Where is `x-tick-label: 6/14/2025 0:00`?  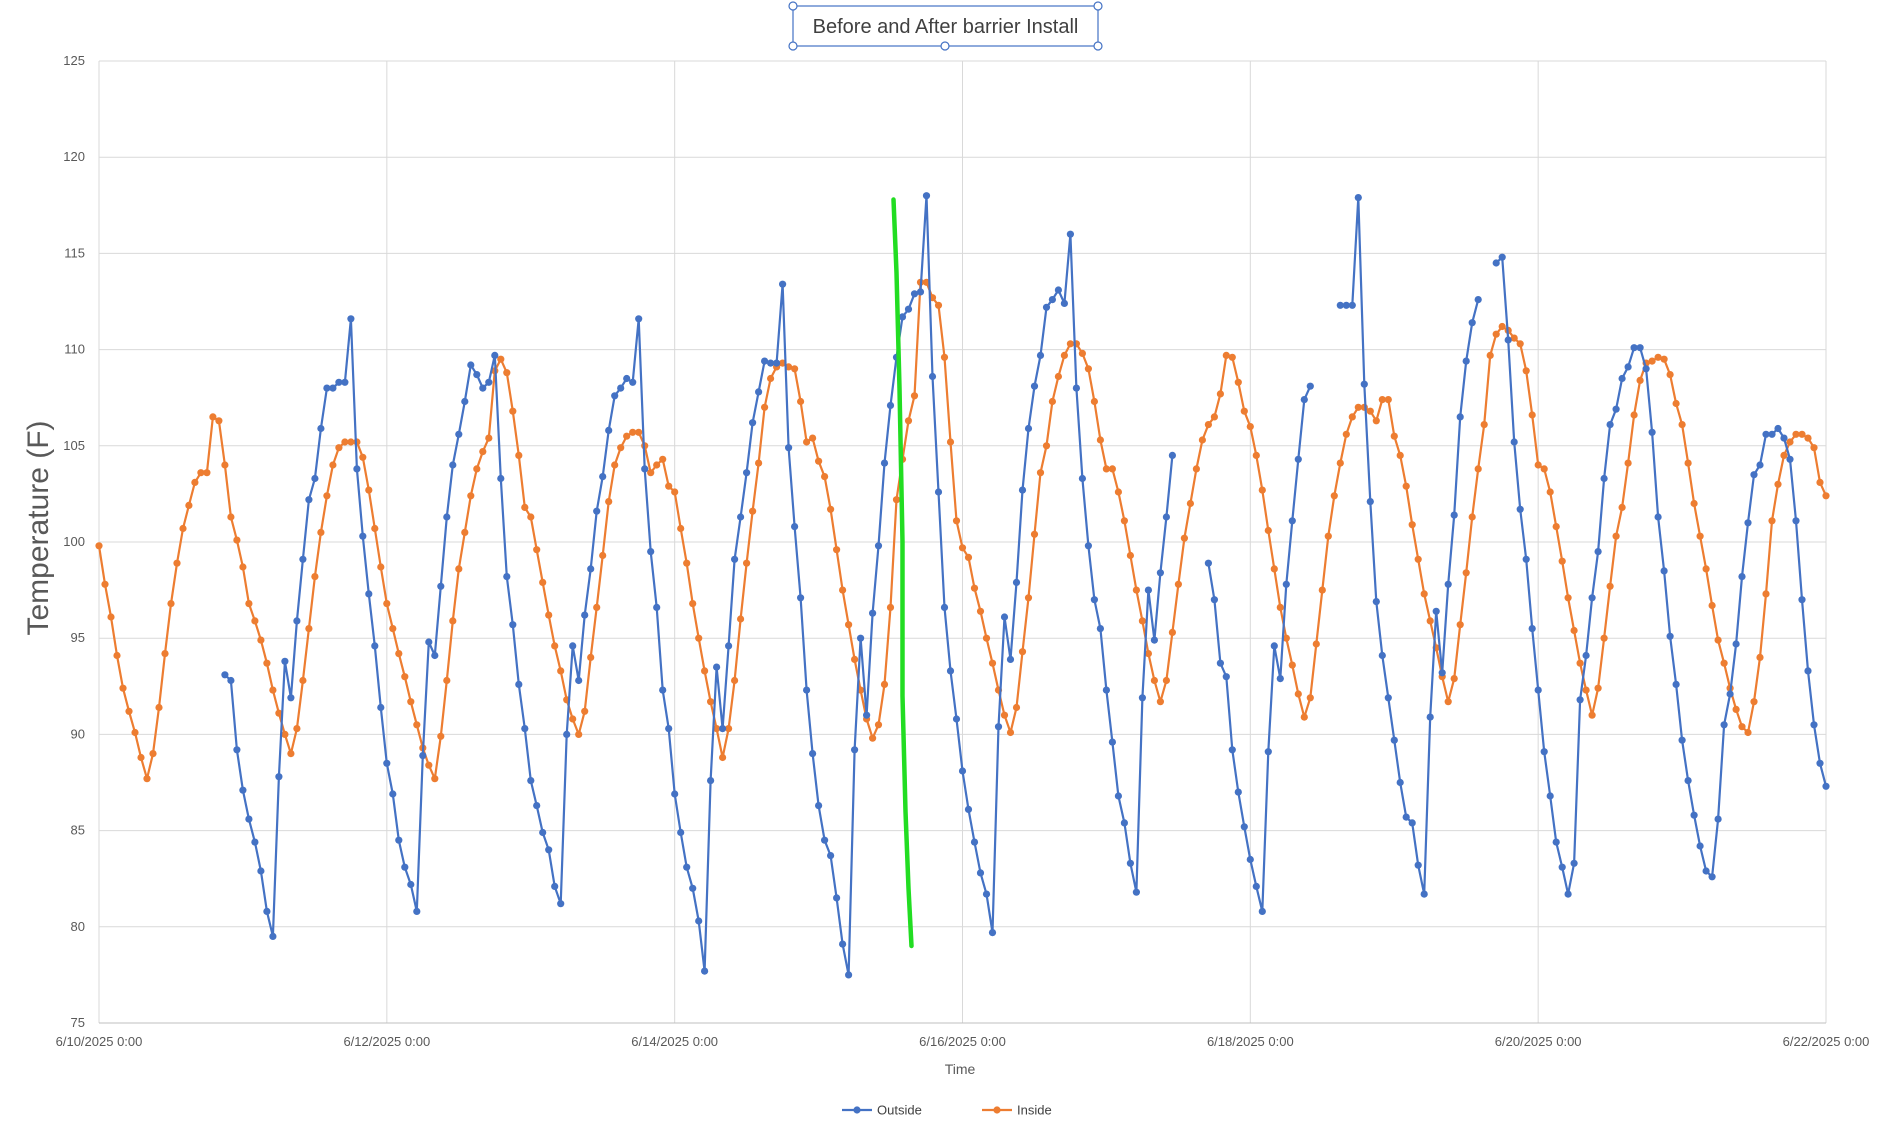 x-tick-label: 6/14/2025 0:00 is located at coordinates (674, 1041).